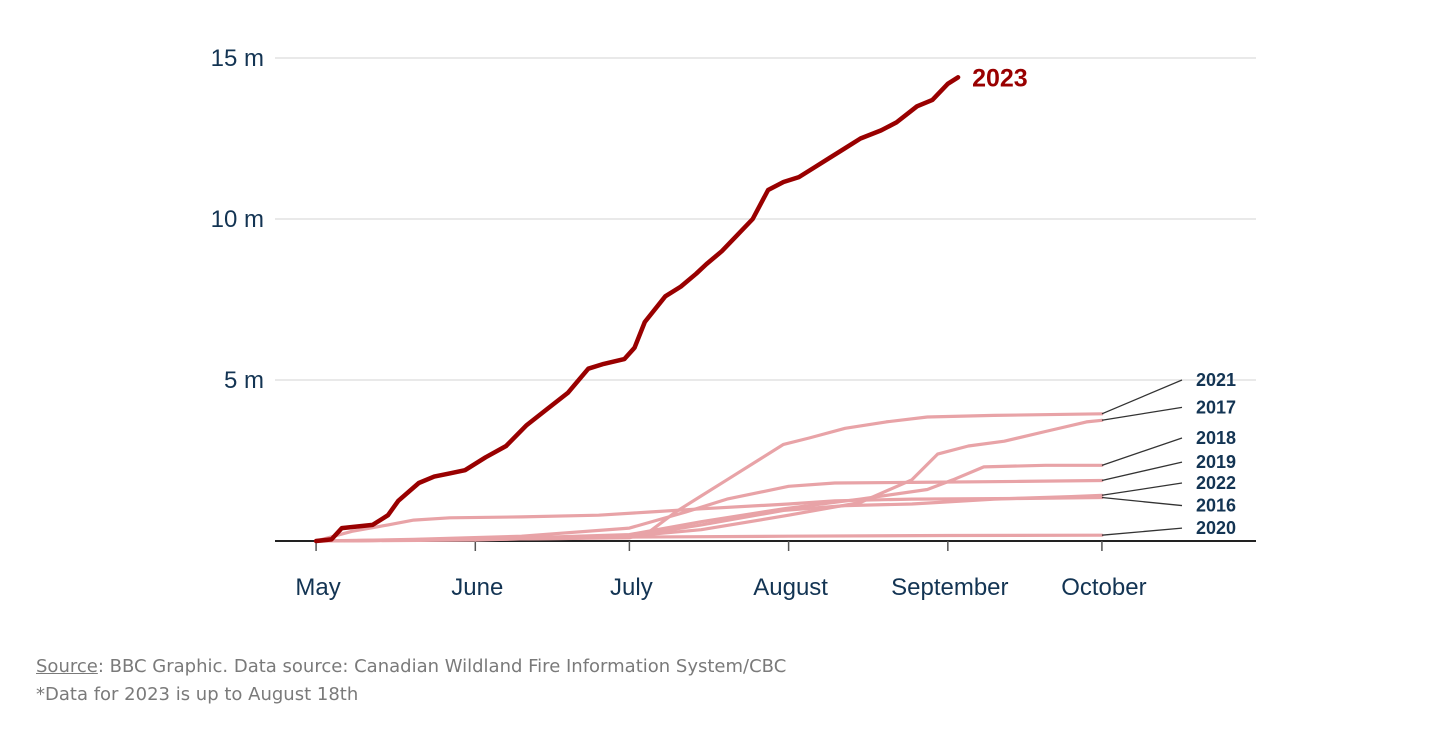 This screenshot has height=730, width=1450. I want to click on y-tick-label: 10 m, so click(237, 219).